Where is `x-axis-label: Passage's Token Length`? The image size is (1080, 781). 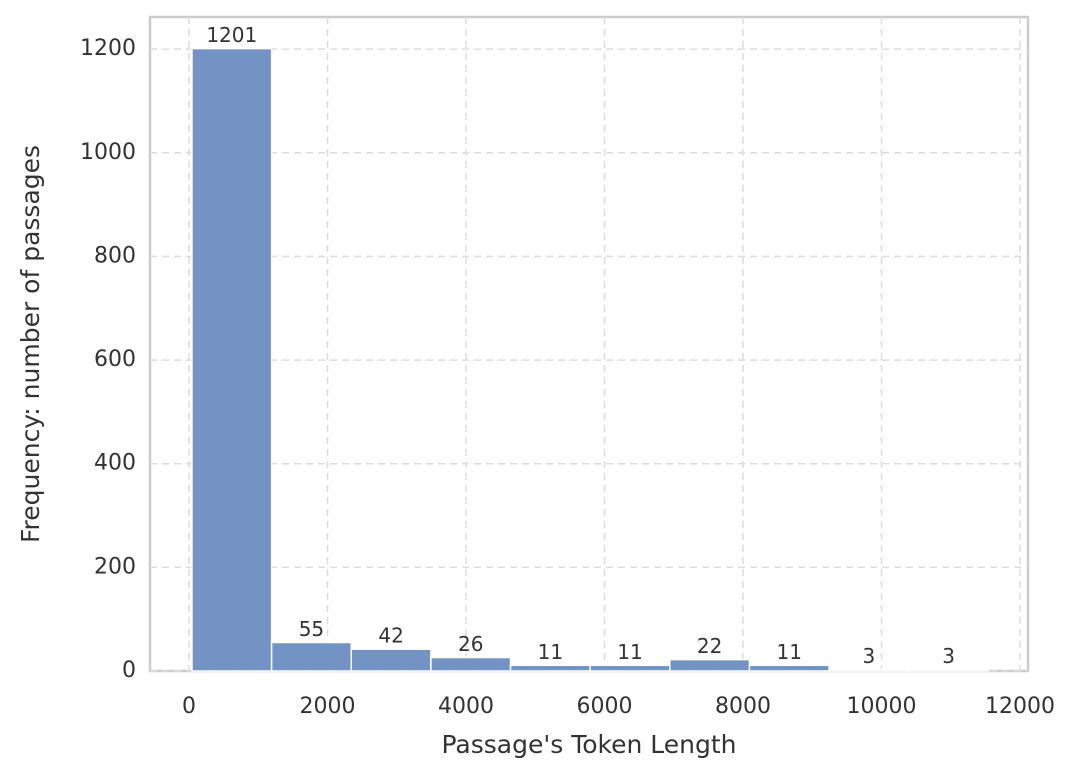
x-axis-label: Passage's Token Length is located at coordinates (588, 744).